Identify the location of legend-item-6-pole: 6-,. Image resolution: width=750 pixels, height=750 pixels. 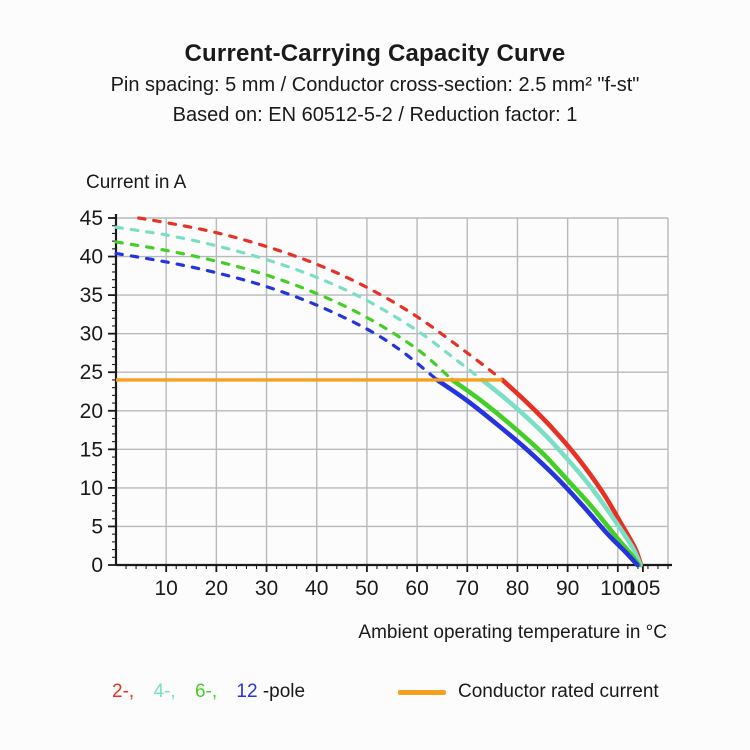
(206, 691).